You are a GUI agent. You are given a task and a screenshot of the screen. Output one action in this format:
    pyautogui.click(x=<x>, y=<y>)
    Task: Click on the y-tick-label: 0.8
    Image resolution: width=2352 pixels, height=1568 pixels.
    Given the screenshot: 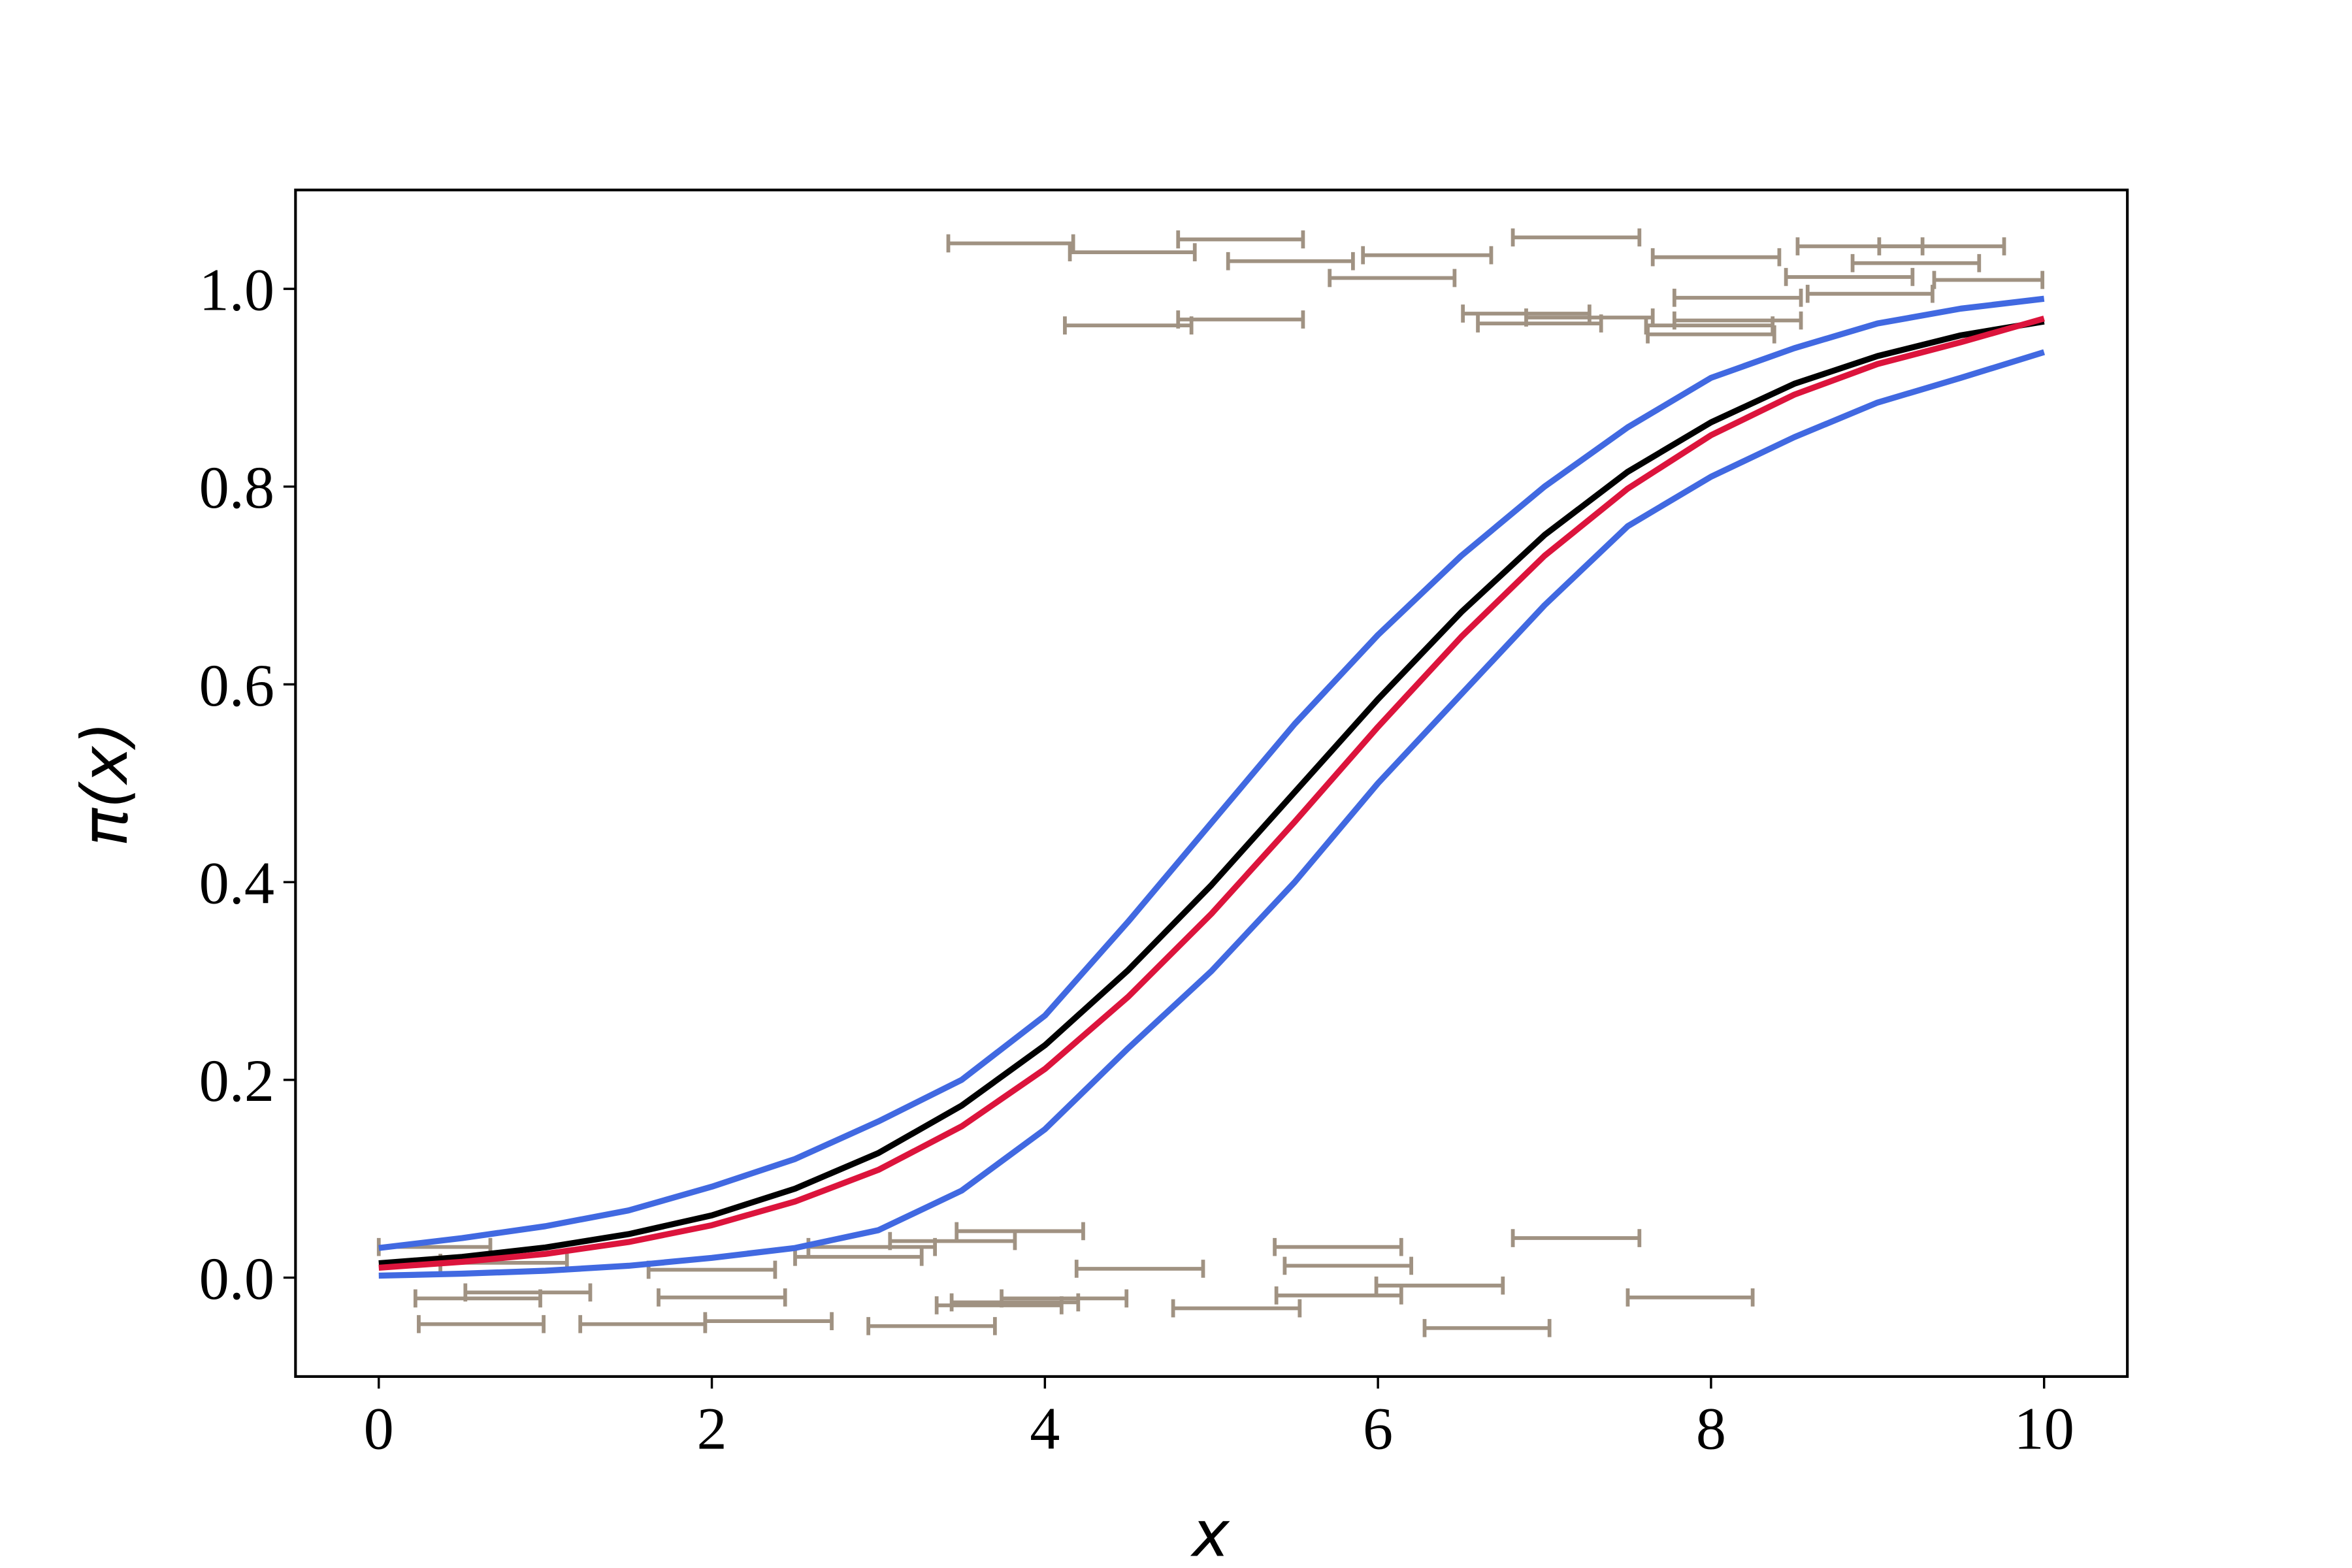 What is the action you would take?
    pyautogui.click(x=236, y=487)
    